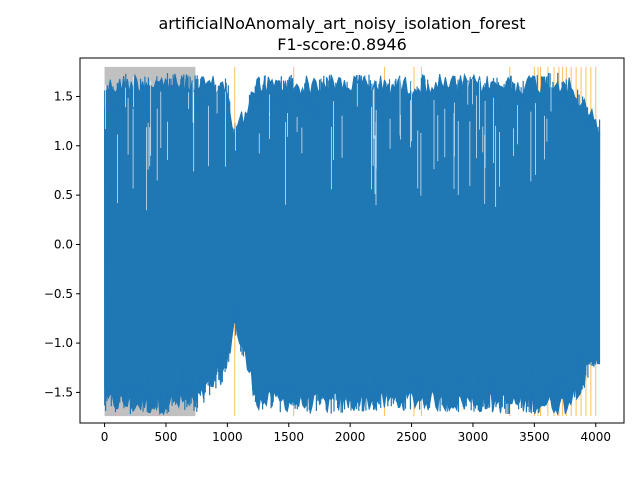  I want to click on x-tick-label-0: 0, so click(105, 437).